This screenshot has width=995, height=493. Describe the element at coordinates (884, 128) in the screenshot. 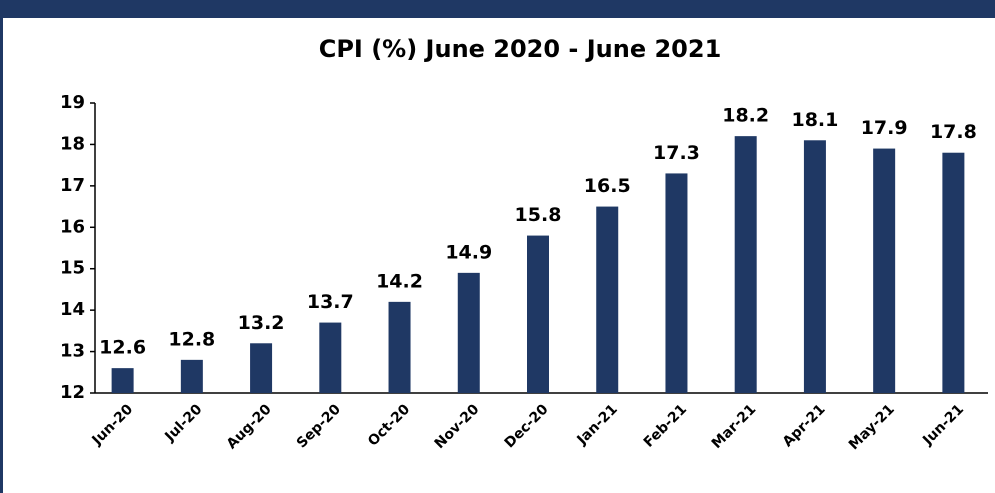

I see `value-label: 17.9` at that location.